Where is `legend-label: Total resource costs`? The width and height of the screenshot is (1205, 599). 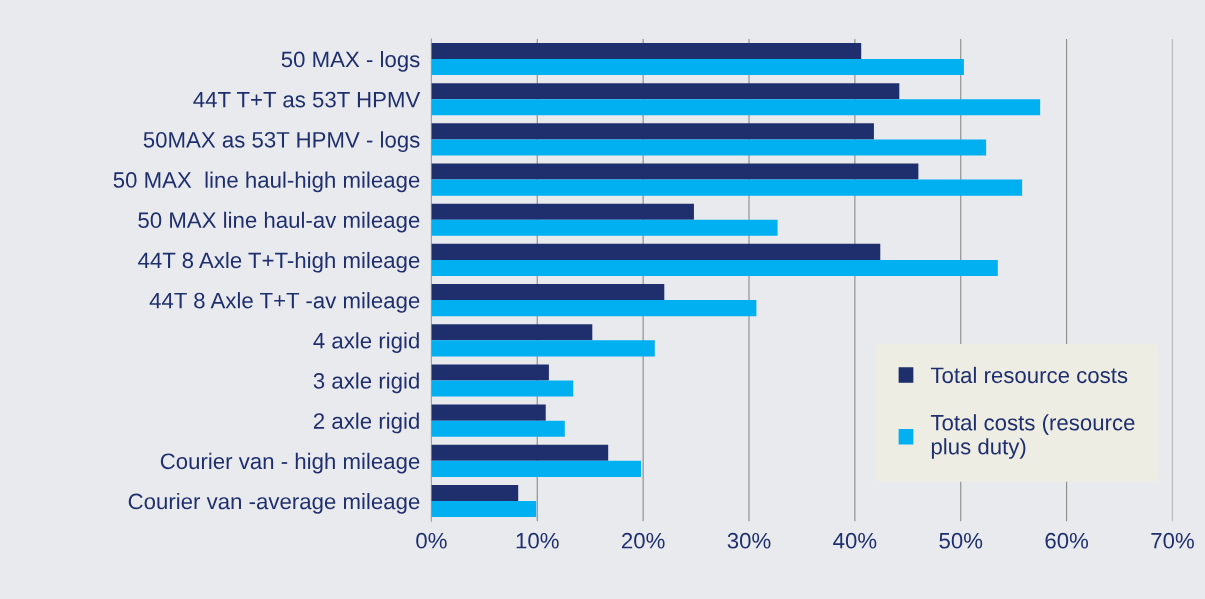 legend-label: Total resource costs is located at coordinates (1029, 375).